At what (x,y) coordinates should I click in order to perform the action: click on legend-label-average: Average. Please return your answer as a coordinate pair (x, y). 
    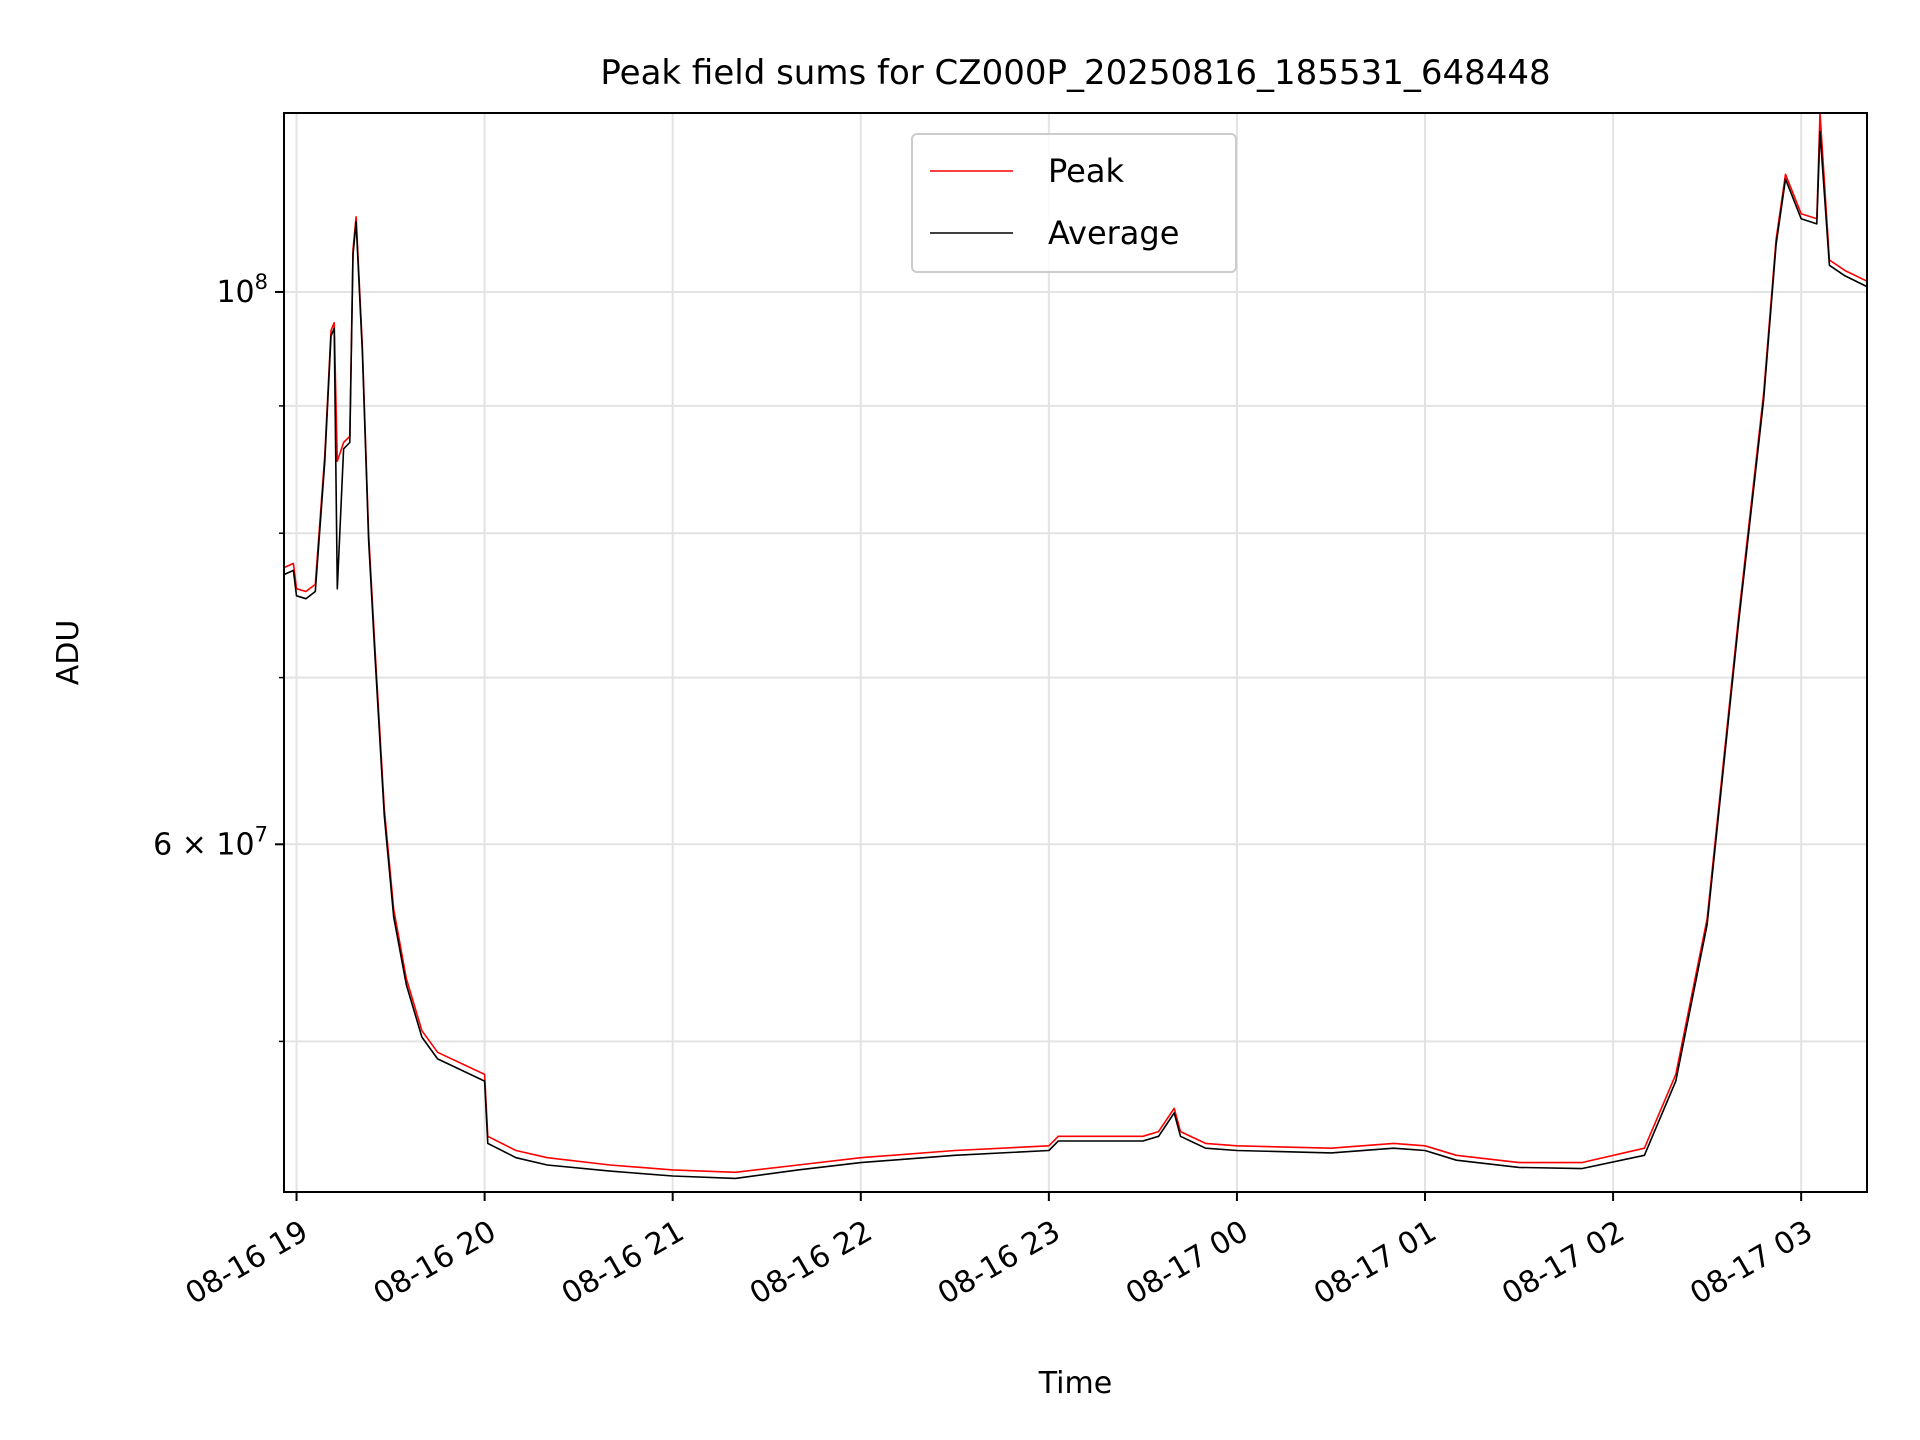
    Looking at the image, I should click on (1113, 233).